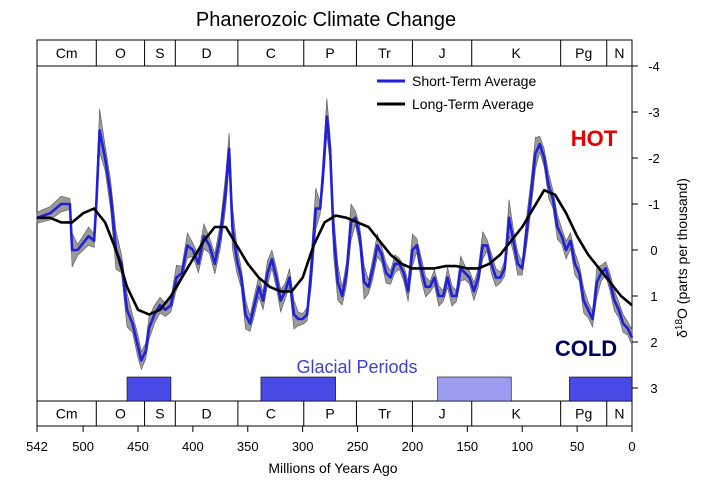  What do you see at coordinates (682, 334) in the screenshot?
I see `y-axis-label-delta: δ` at bounding box center [682, 334].